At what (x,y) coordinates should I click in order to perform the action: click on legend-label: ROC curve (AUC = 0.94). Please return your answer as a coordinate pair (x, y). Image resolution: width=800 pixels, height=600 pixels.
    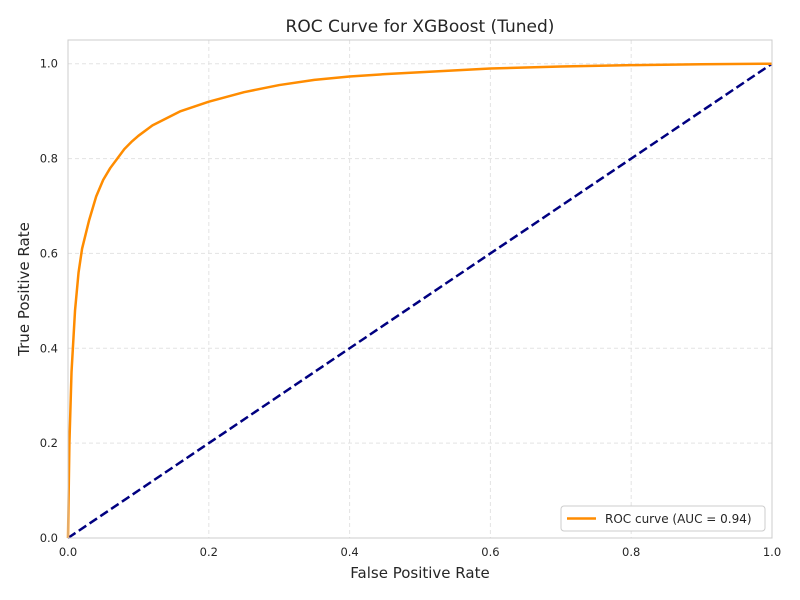
    Looking at the image, I should click on (678, 519).